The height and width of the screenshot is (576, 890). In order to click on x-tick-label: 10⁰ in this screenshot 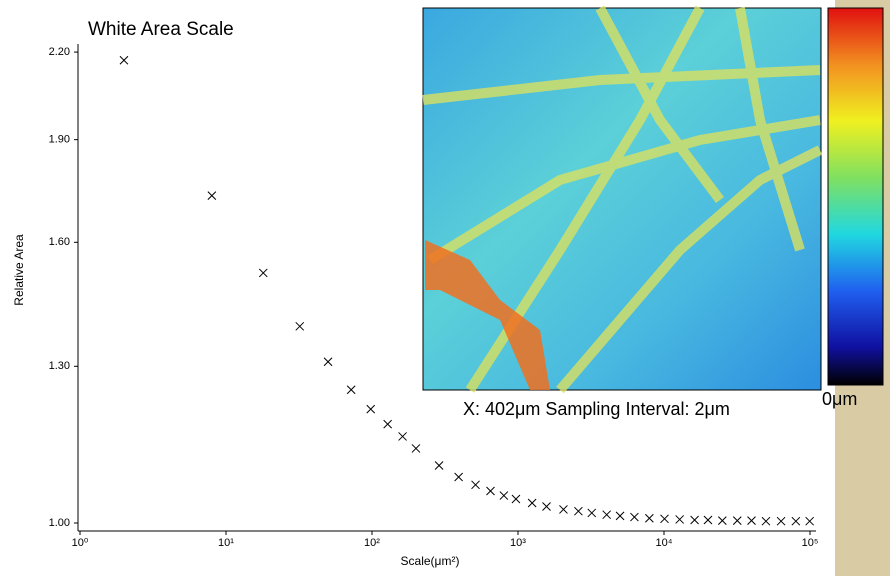, I will do `click(80, 543)`.